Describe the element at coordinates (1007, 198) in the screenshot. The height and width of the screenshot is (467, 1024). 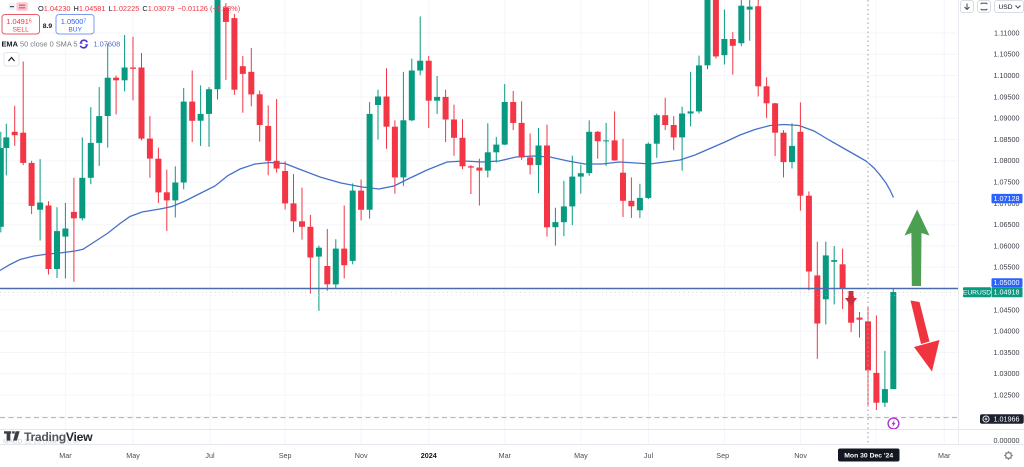
I see `svg-text: 1.07128` at that location.